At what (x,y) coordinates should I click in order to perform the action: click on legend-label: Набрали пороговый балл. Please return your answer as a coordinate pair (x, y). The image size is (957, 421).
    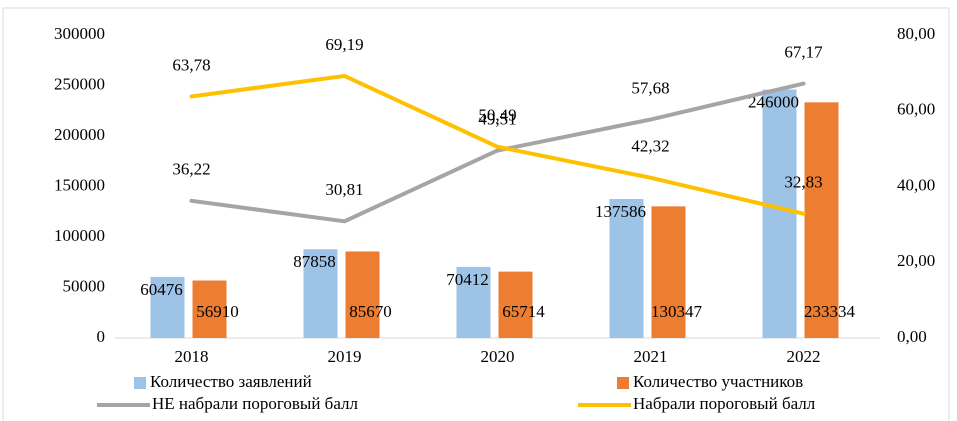
    Looking at the image, I should click on (724, 403).